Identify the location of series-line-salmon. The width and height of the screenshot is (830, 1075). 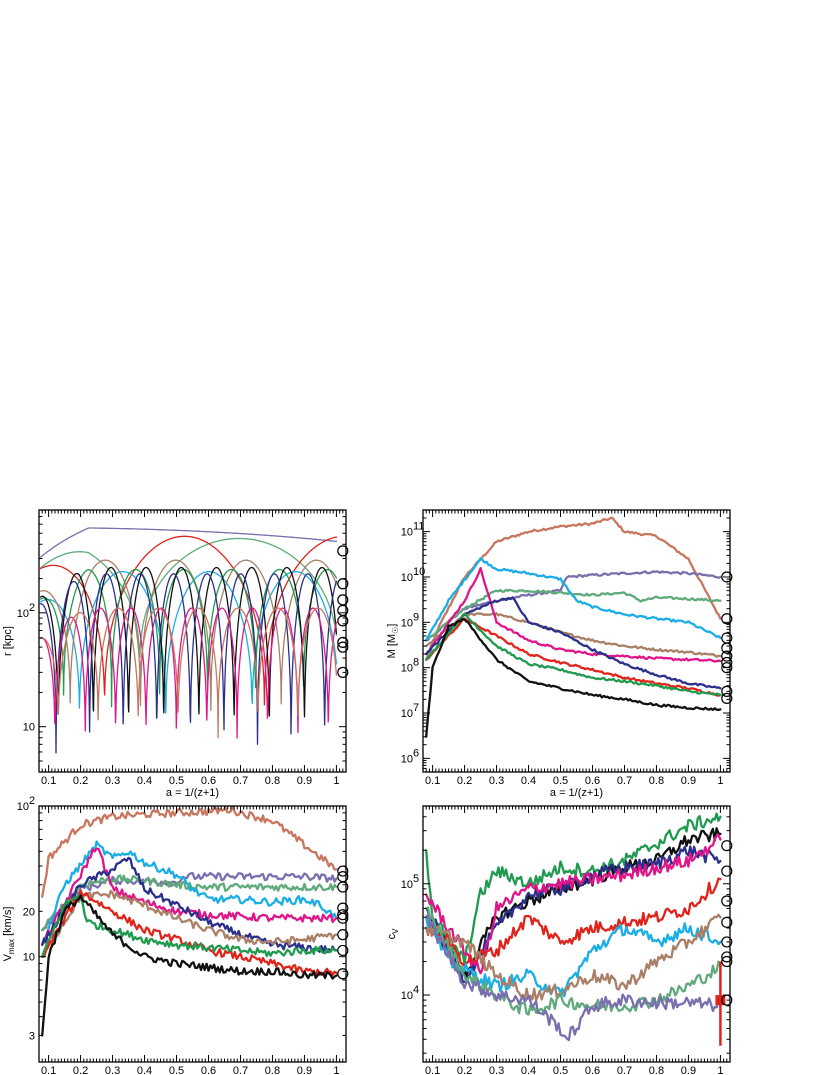
(188, 673).